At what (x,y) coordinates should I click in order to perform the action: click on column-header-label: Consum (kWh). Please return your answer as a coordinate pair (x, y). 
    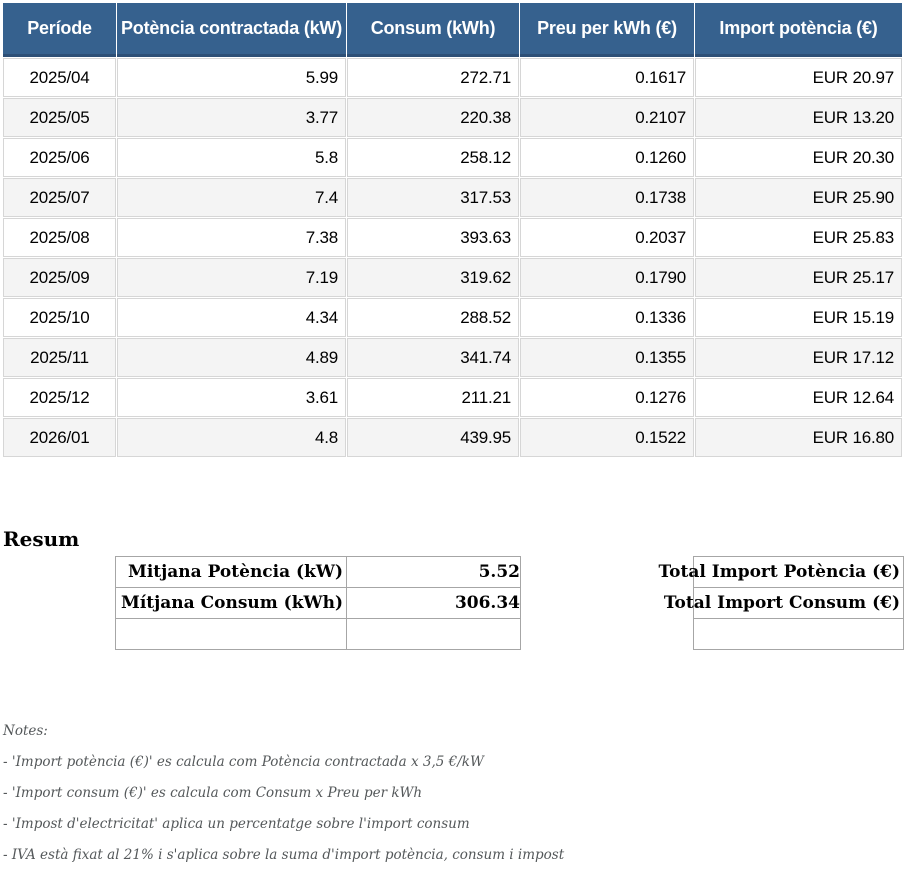
    Looking at the image, I should click on (433, 28).